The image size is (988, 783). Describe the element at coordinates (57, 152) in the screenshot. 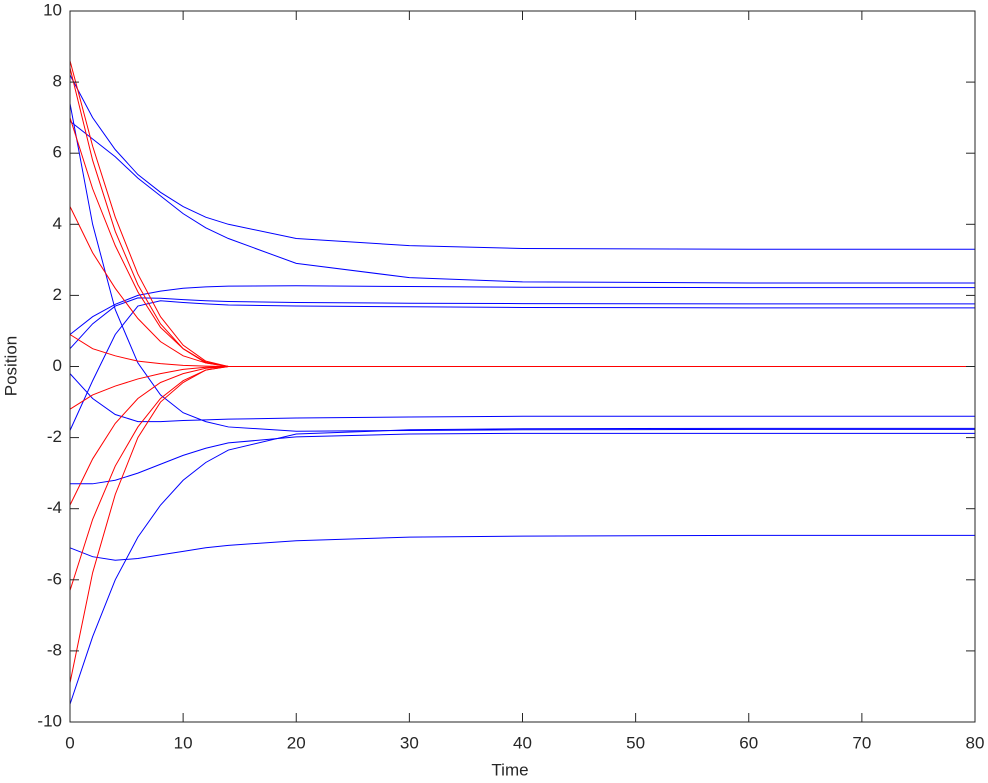

I see `y-tick-label: 6` at that location.